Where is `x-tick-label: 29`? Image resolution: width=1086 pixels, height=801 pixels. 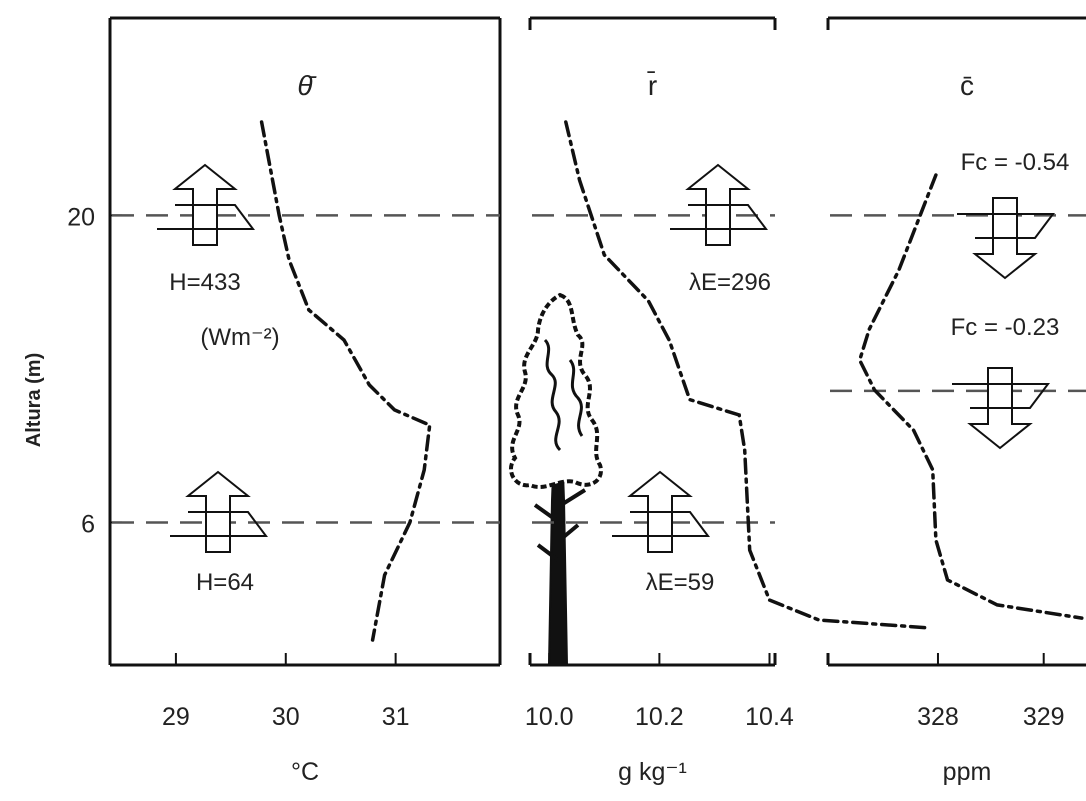 x-tick-label: 29 is located at coordinates (176, 717).